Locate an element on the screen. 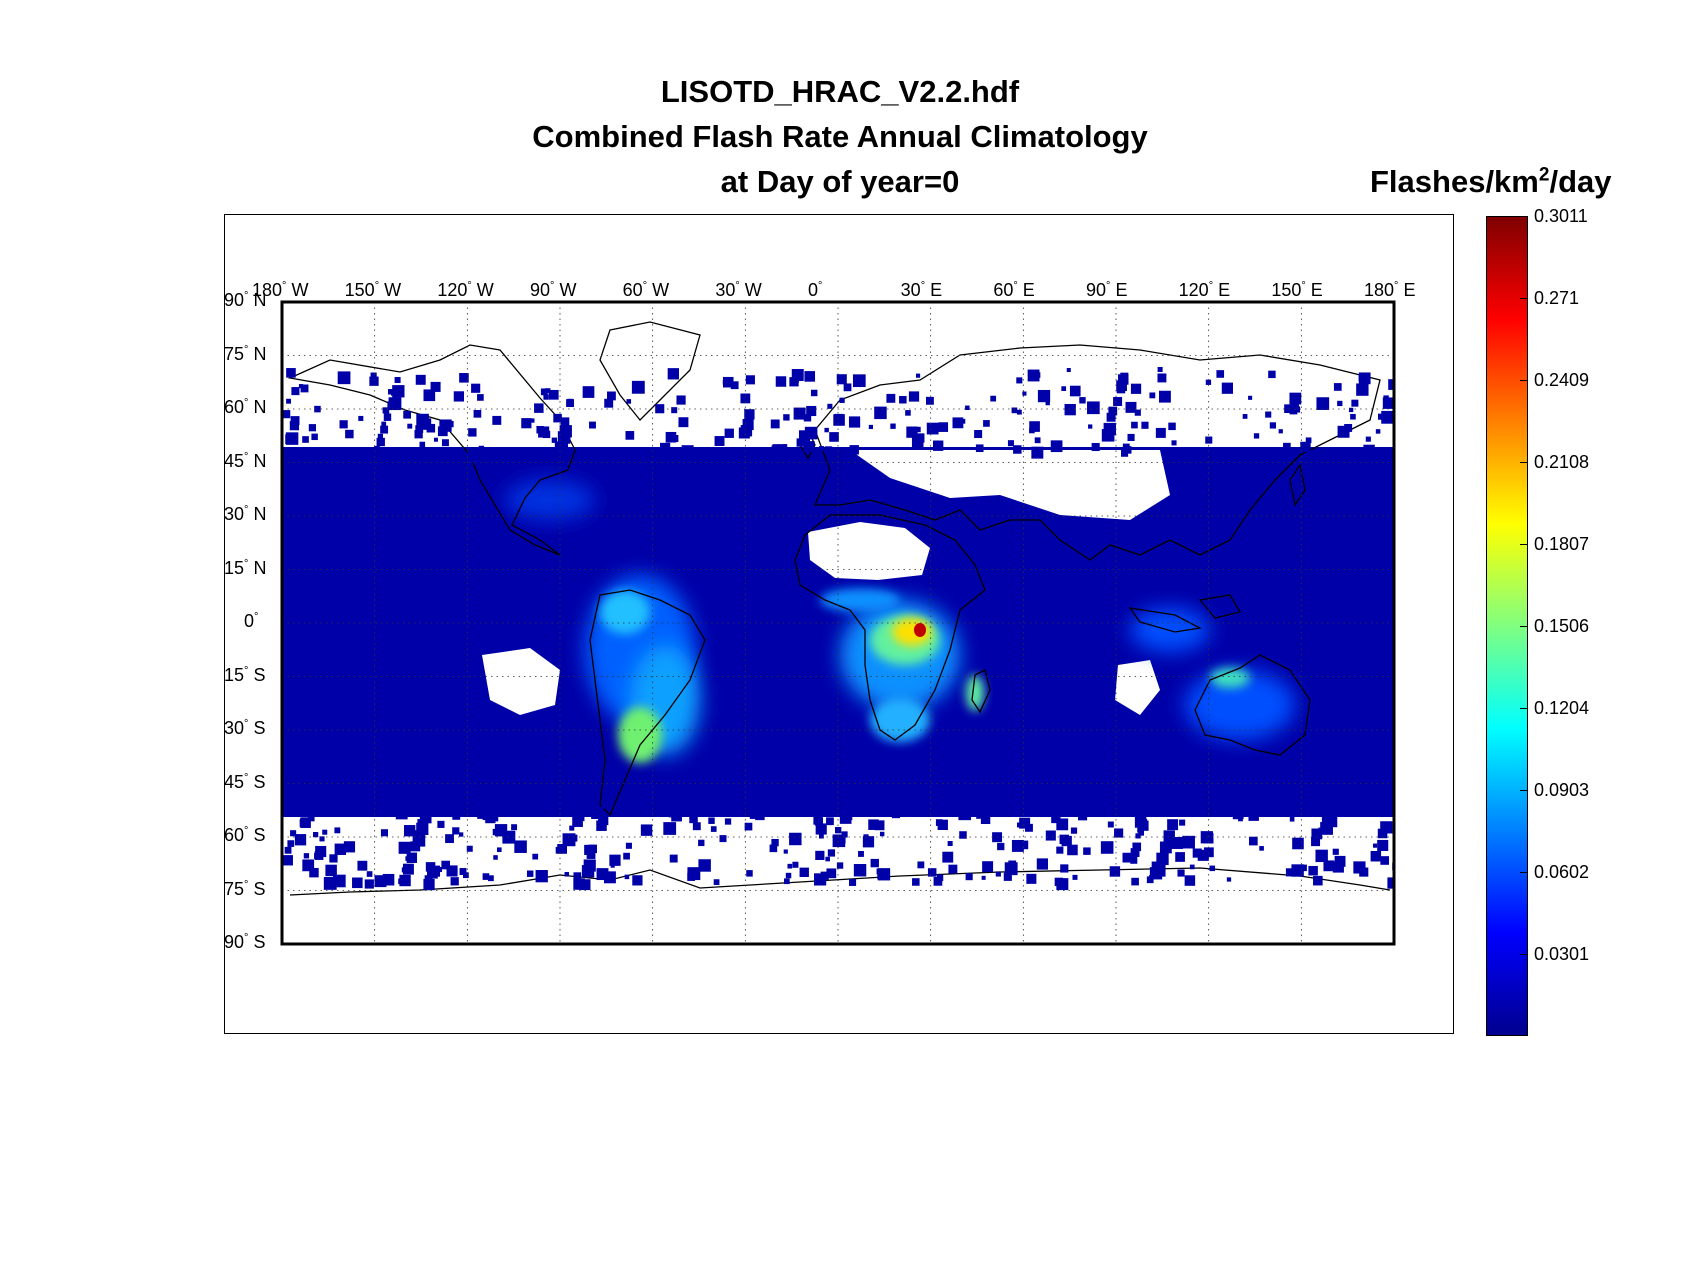 This screenshot has height=1280, width=1707. asia-gap is located at coordinates (1010, 485).